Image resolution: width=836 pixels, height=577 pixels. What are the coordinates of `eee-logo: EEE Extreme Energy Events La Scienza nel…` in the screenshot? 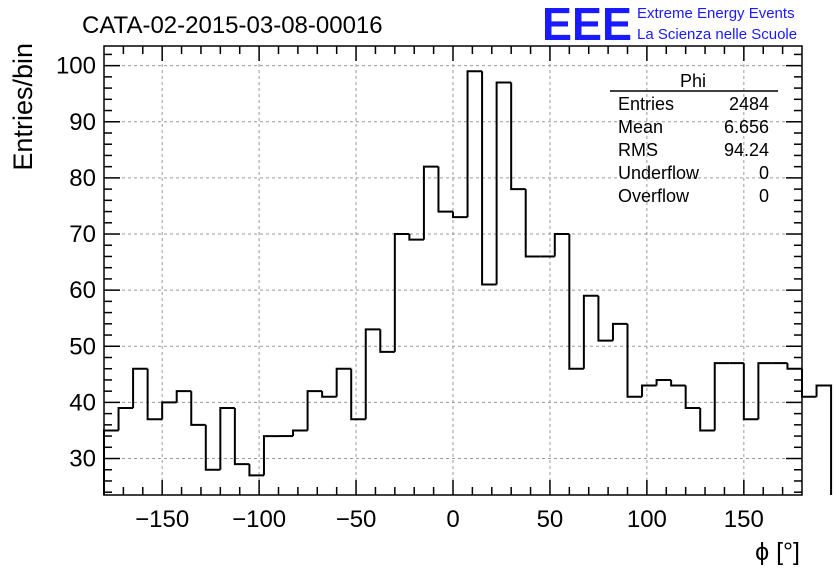 It's located at (669, 25).